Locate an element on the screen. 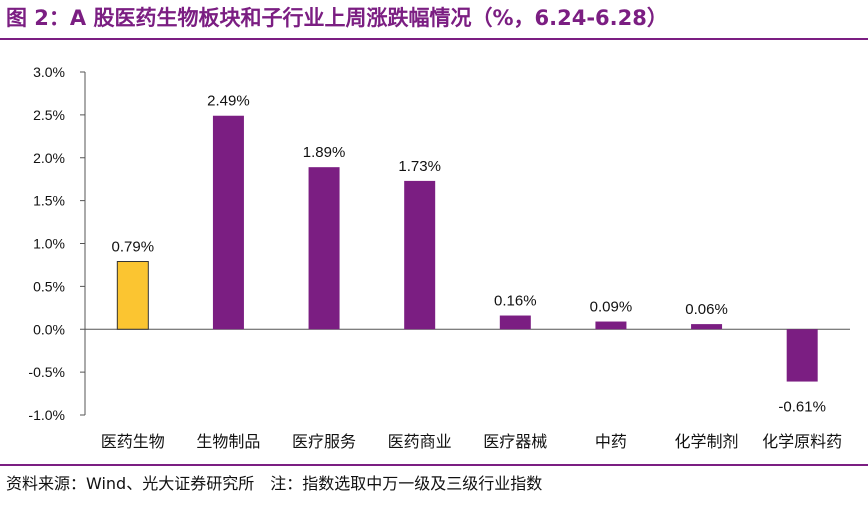  footer-divider is located at coordinates (434, 465).